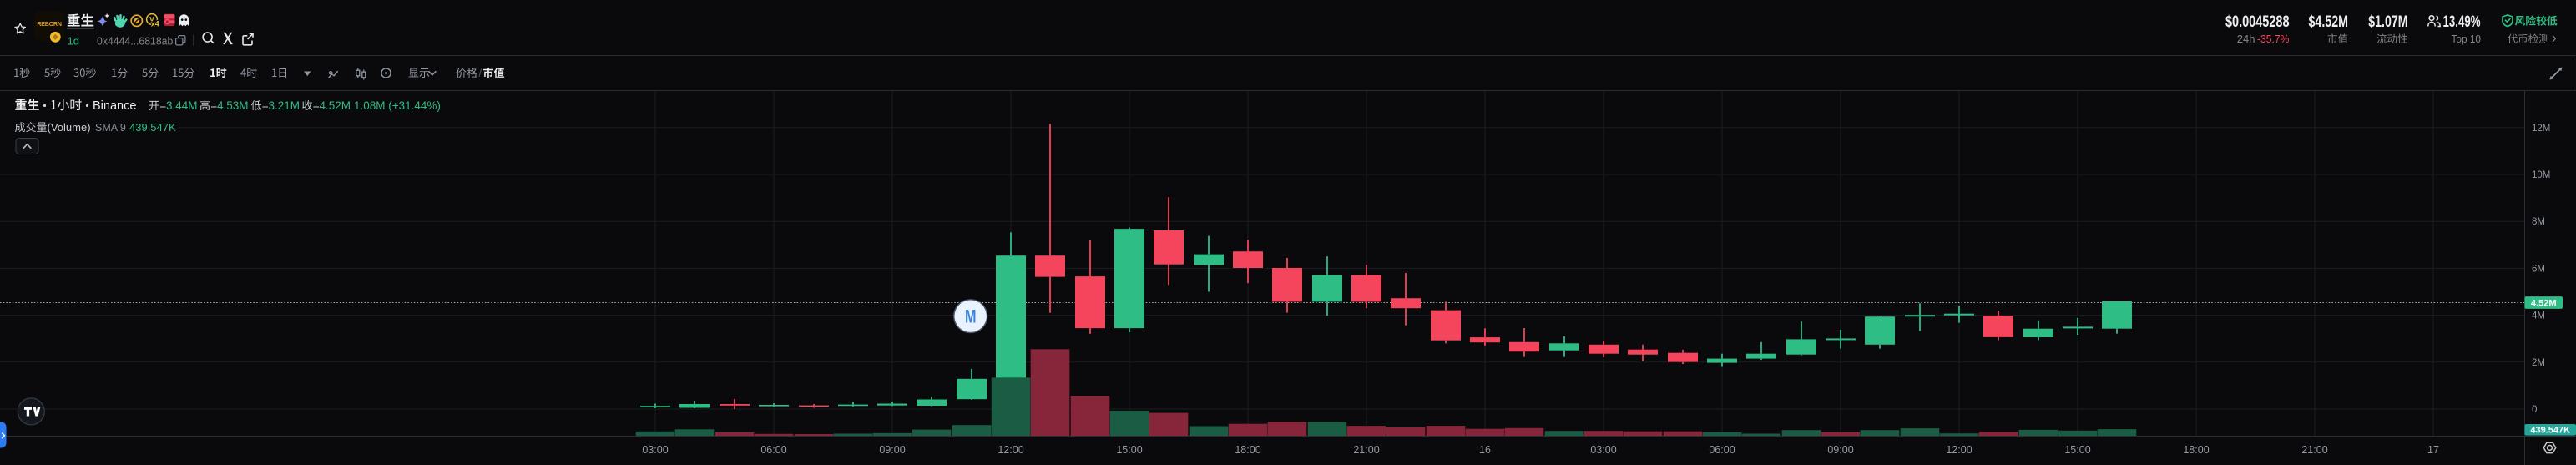 The height and width of the screenshot is (465, 2576). Describe the element at coordinates (2534, 410) in the screenshot. I see `svg-text: 0` at that location.